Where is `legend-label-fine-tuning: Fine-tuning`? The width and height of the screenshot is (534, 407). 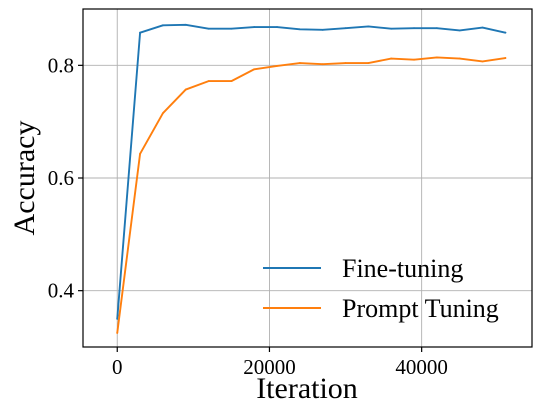
legend-label-fine-tuning: Fine-tuning is located at coordinates (402, 268).